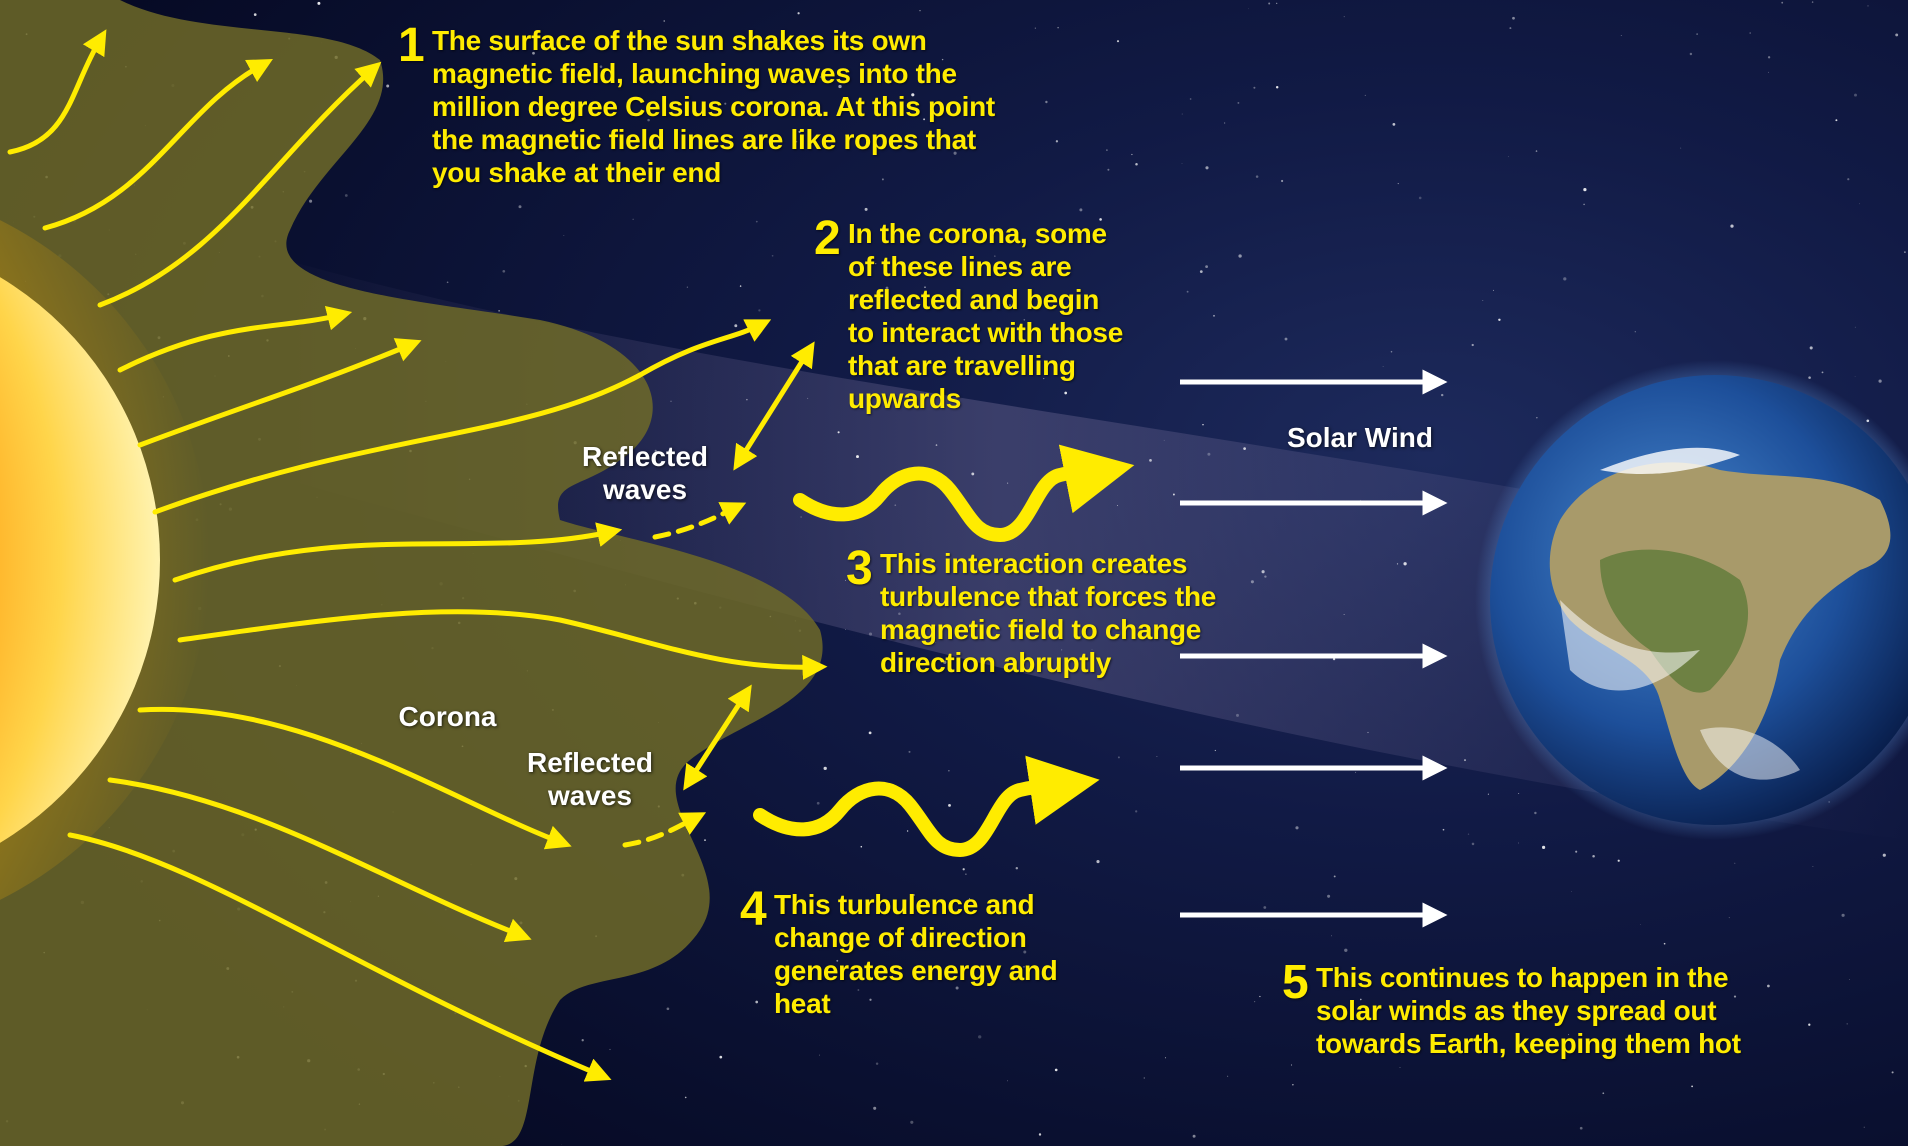  What do you see at coordinates (859, 568) in the screenshot?
I see `step-3-number: 3` at bounding box center [859, 568].